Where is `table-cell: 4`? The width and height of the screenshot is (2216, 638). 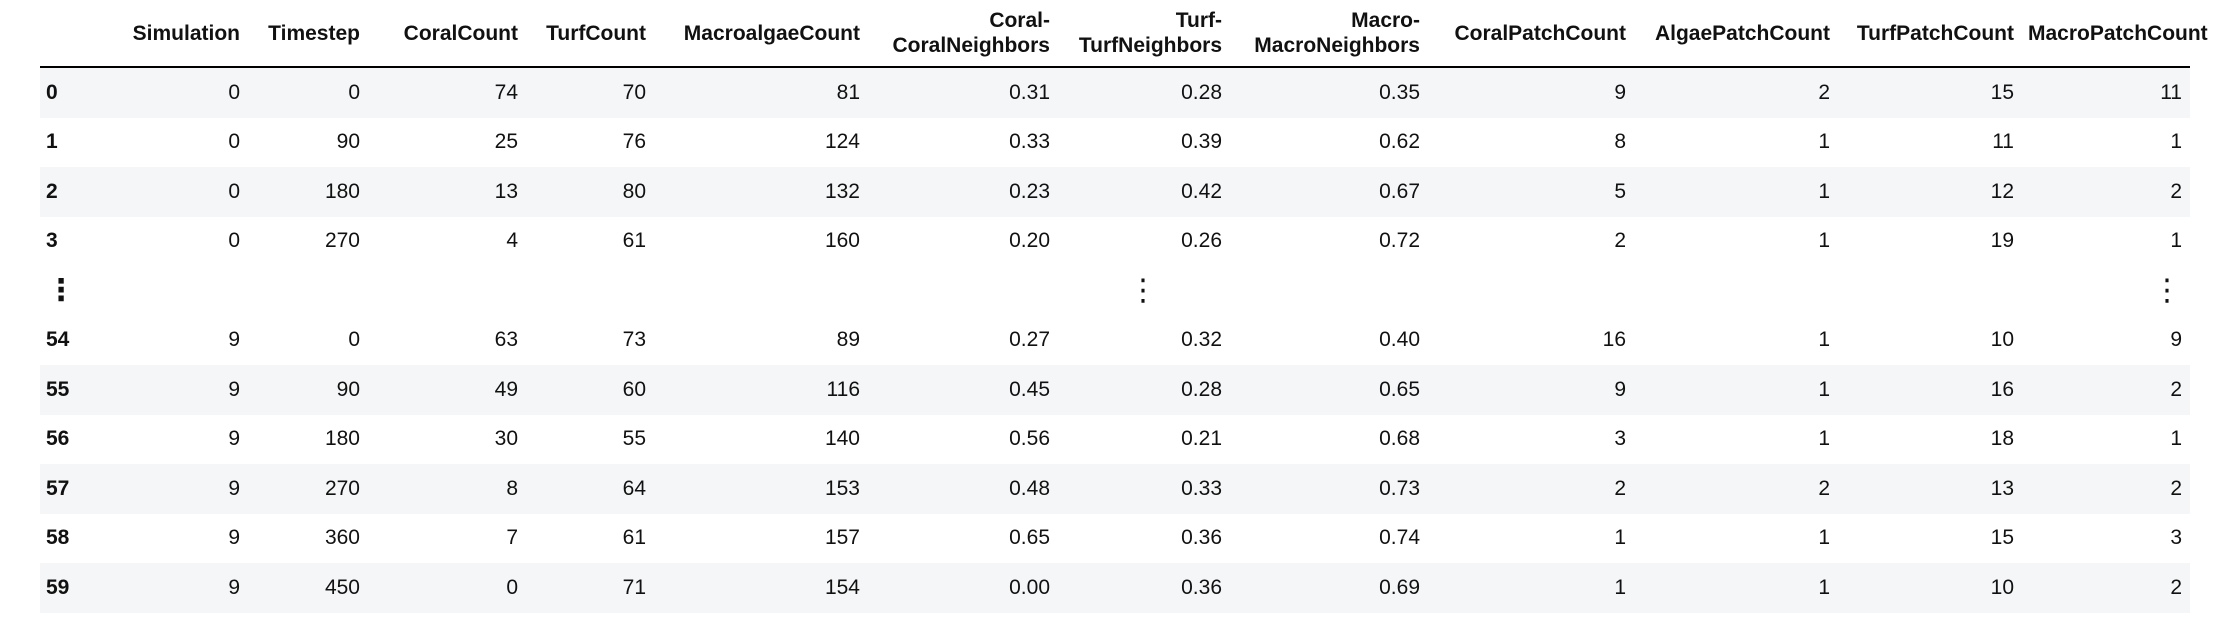
table-cell: 4 is located at coordinates (447, 241).